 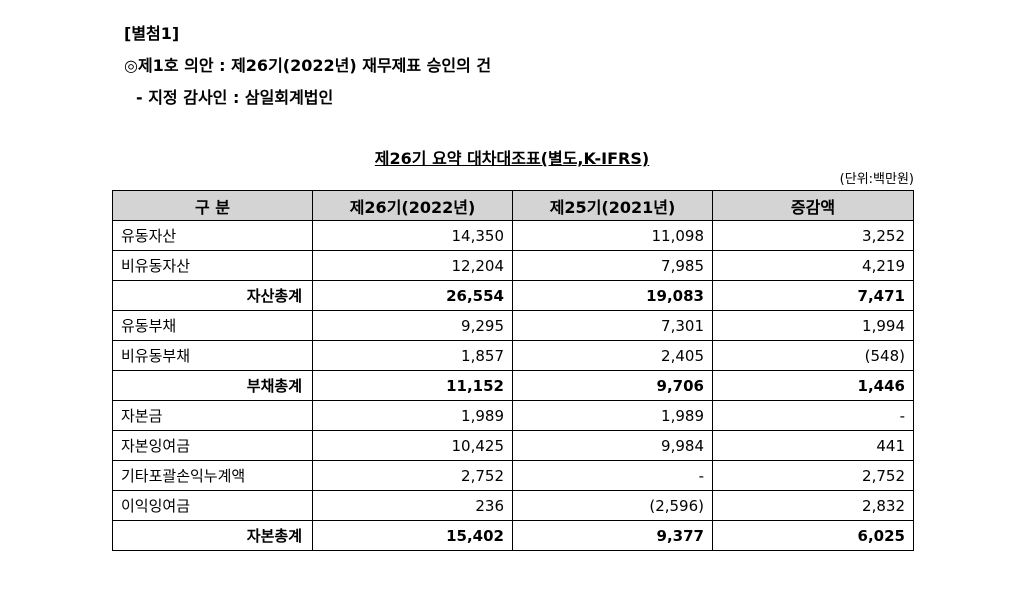 What do you see at coordinates (612, 325) in the screenshot?
I see `cell-fy2021: 7,301` at bounding box center [612, 325].